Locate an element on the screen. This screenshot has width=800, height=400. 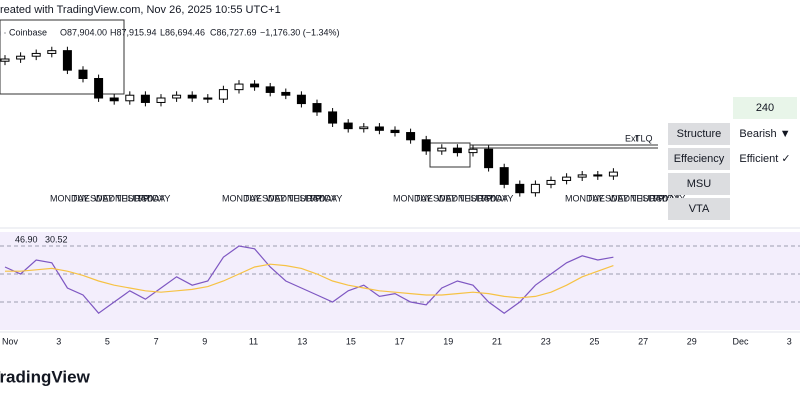
tag: Ext is located at coordinates (632, 138).